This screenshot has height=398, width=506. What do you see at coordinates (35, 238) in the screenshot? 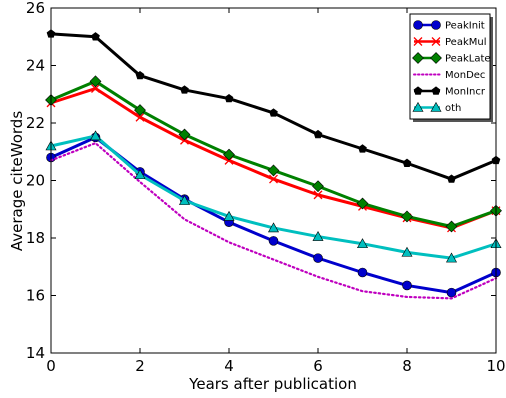
I see `y-tick-label: 18` at bounding box center [35, 238].